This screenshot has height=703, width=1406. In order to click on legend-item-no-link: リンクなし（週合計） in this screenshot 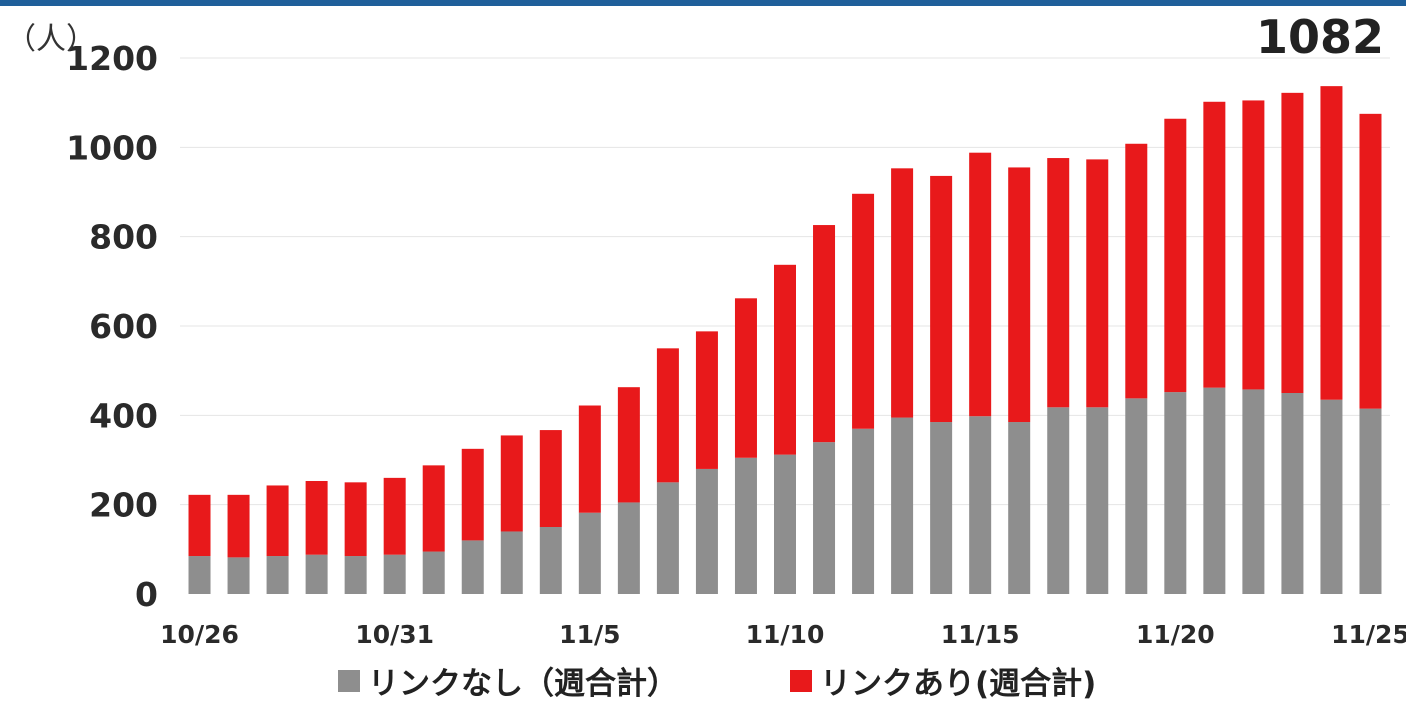, I will do `click(508, 680)`.